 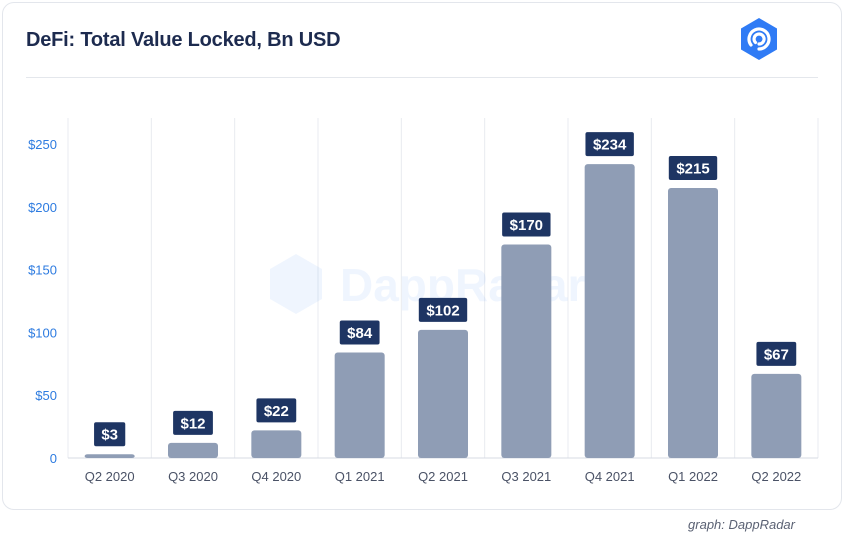 What do you see at coordinates (42, 332) in the screenshot?
I see `y-tick-label: $100` at bounding box center [42, 332].